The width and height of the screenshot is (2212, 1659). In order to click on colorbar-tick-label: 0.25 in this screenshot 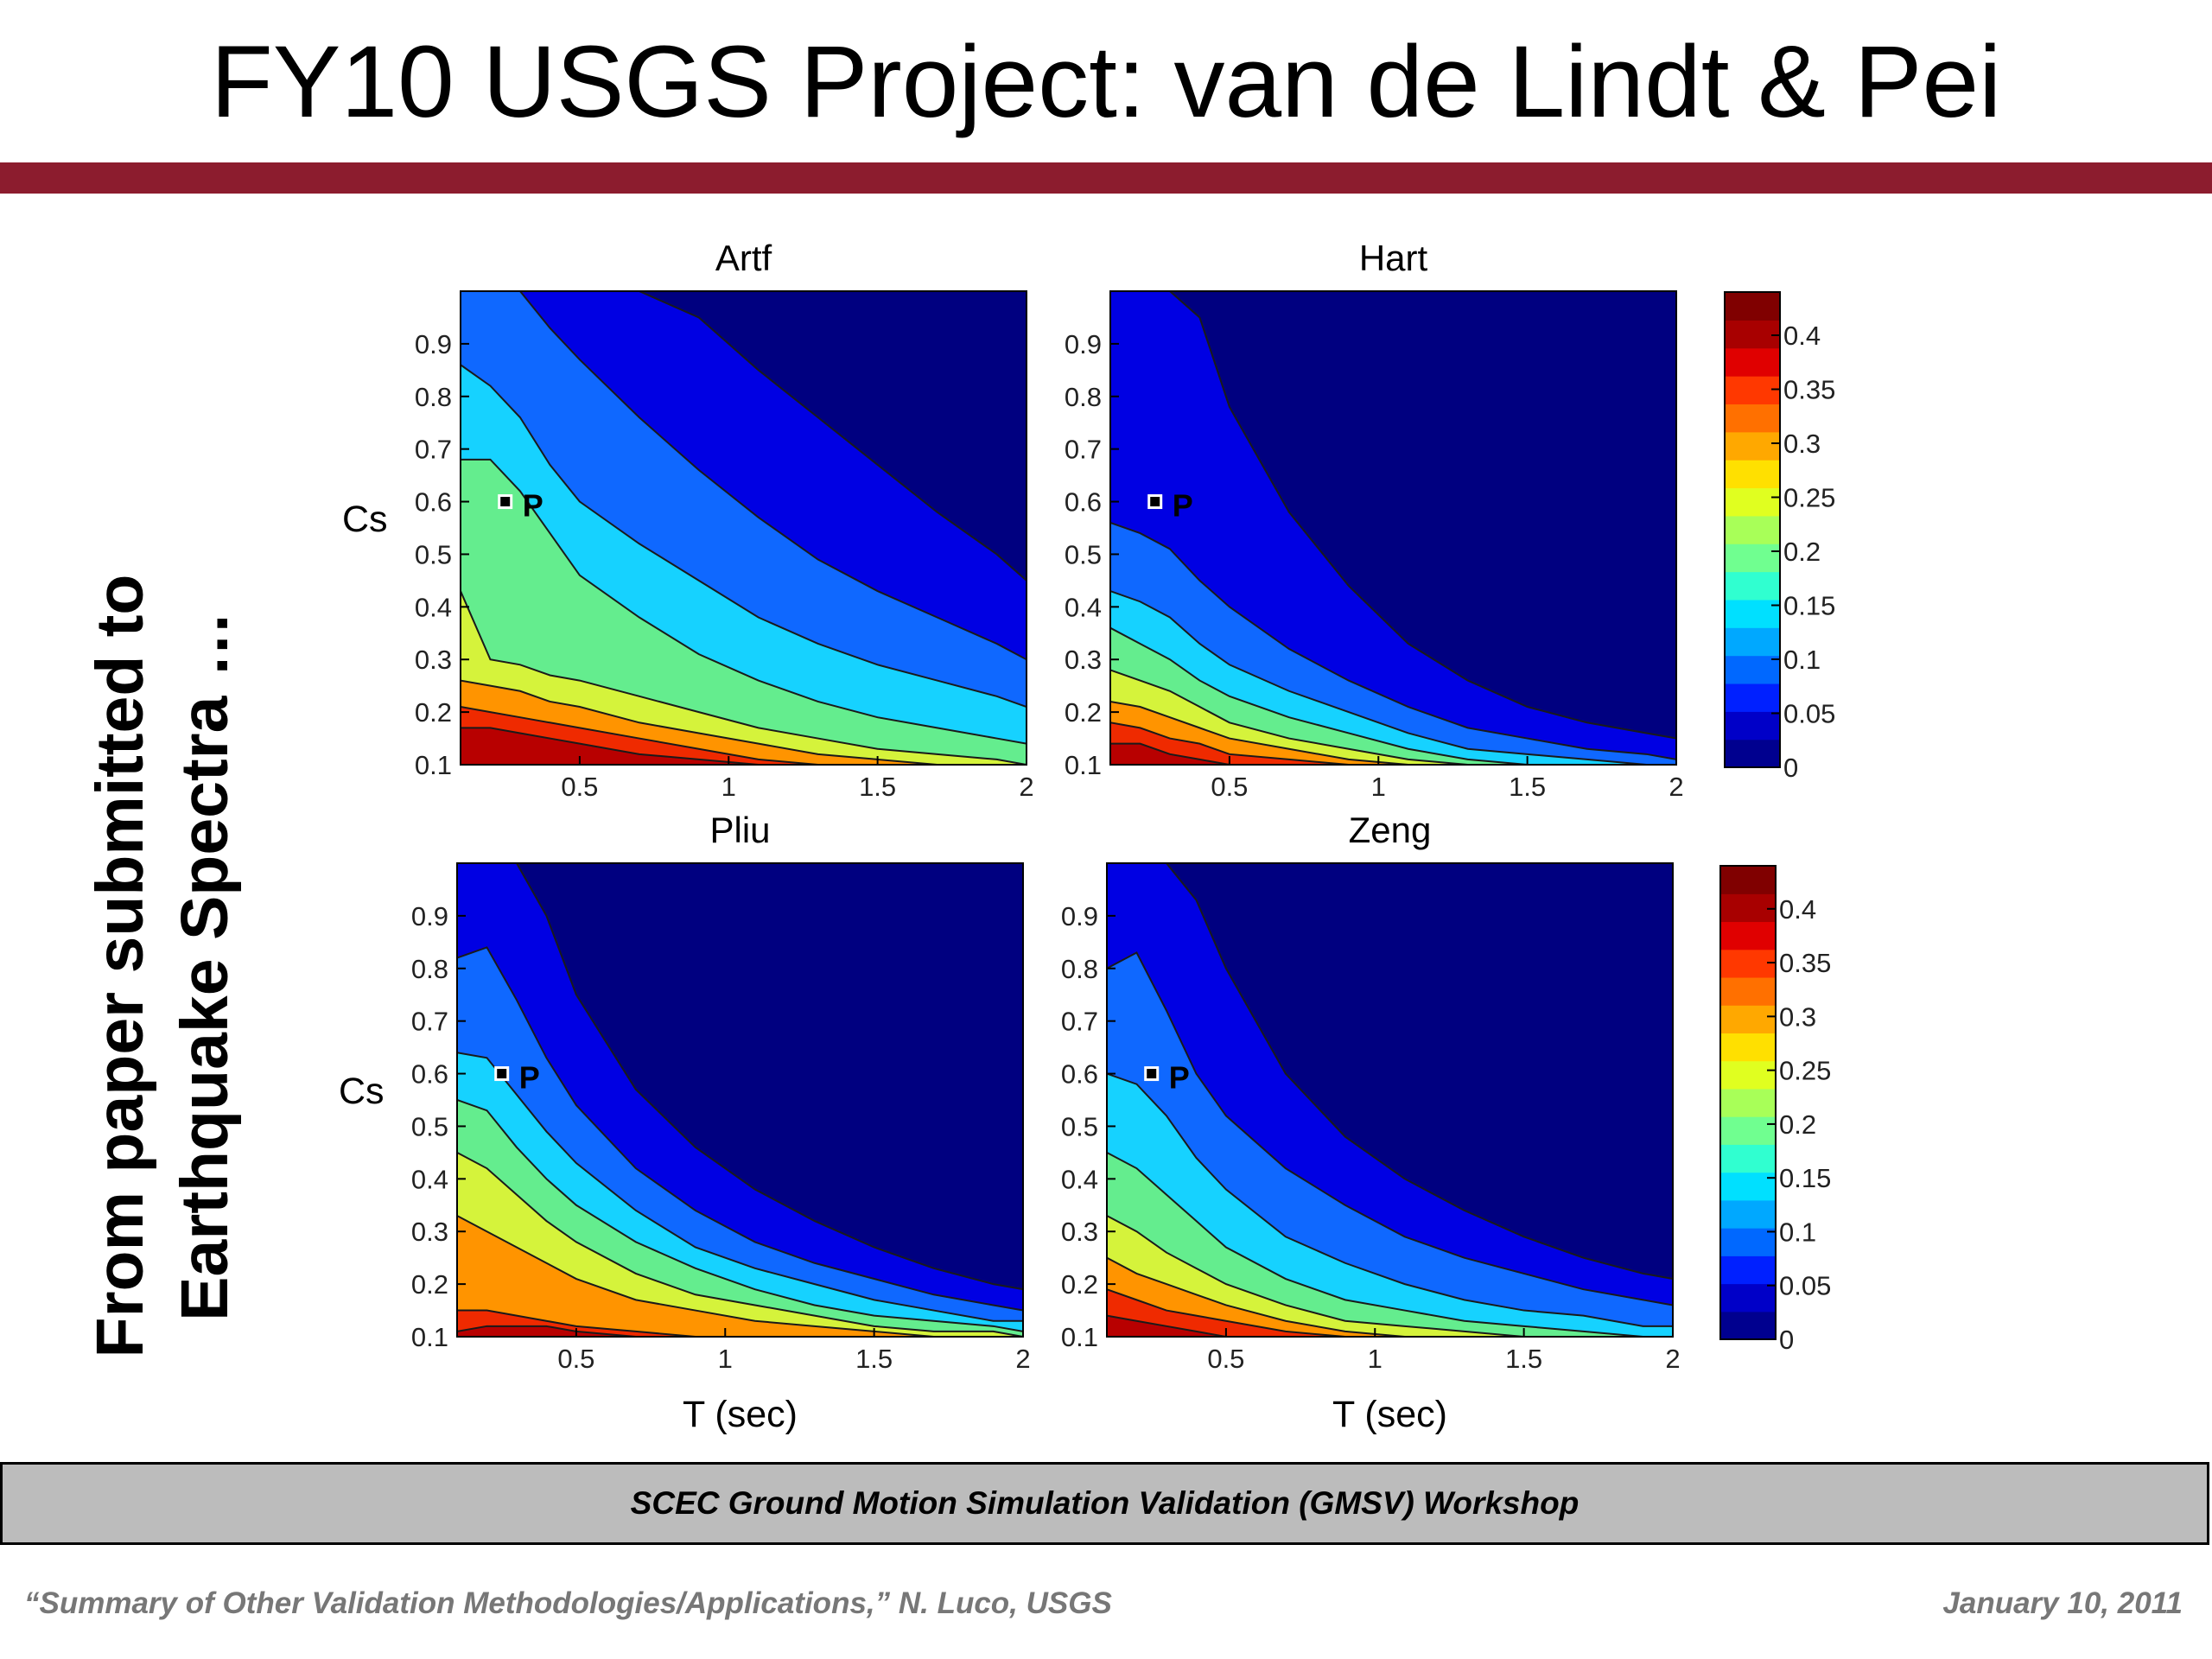, I will do `click(1809, 498)`.